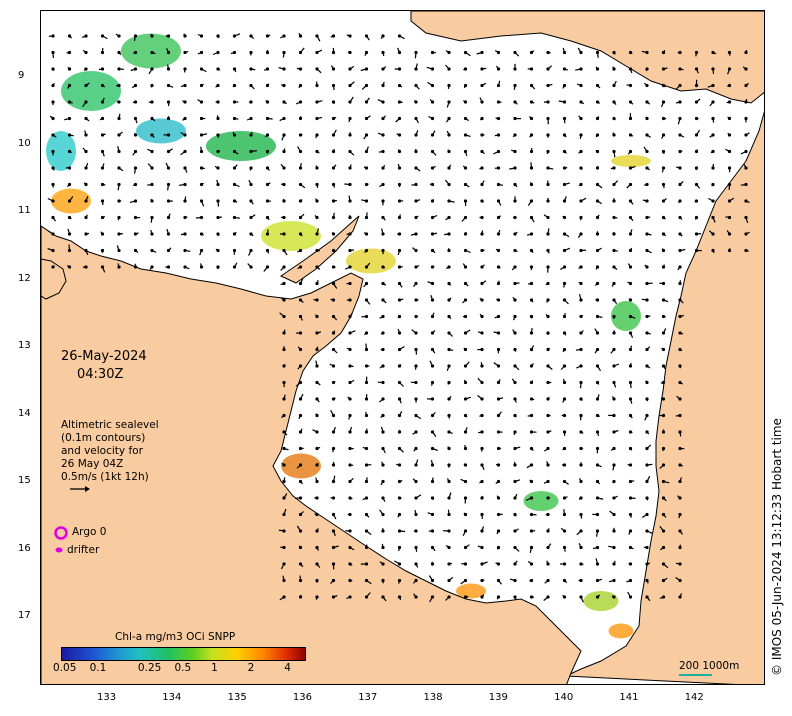 The width and height of the screenshot is (792, 716). What do you see at coordinates (24, 143) in the screenshot?
I see `y-tick-label: 10` at bounding box center [24, 143].